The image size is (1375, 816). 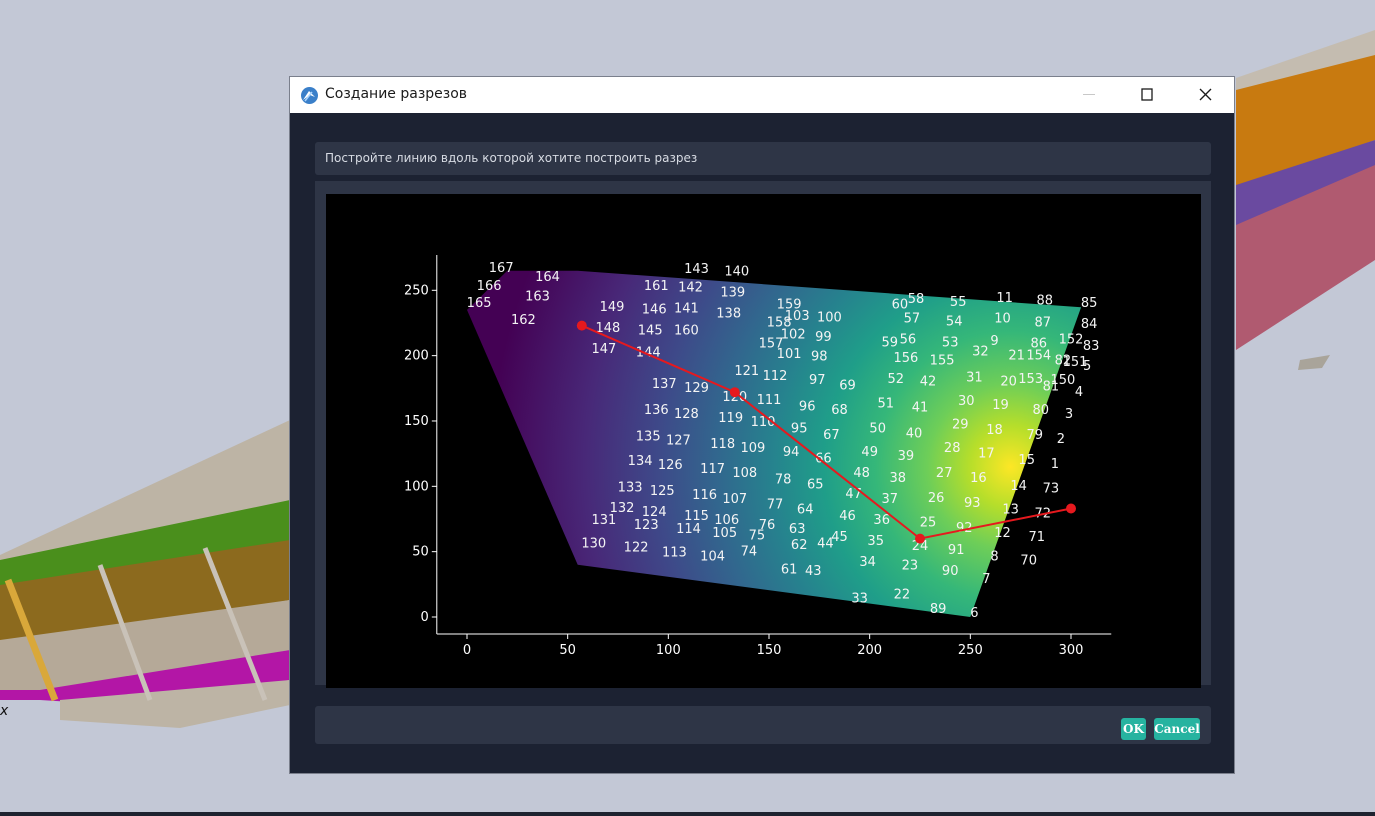 What do you see at coordinates (656, 286) in the screenshot?
I see `point-label-161: 161` at bounding box center [656, 286].